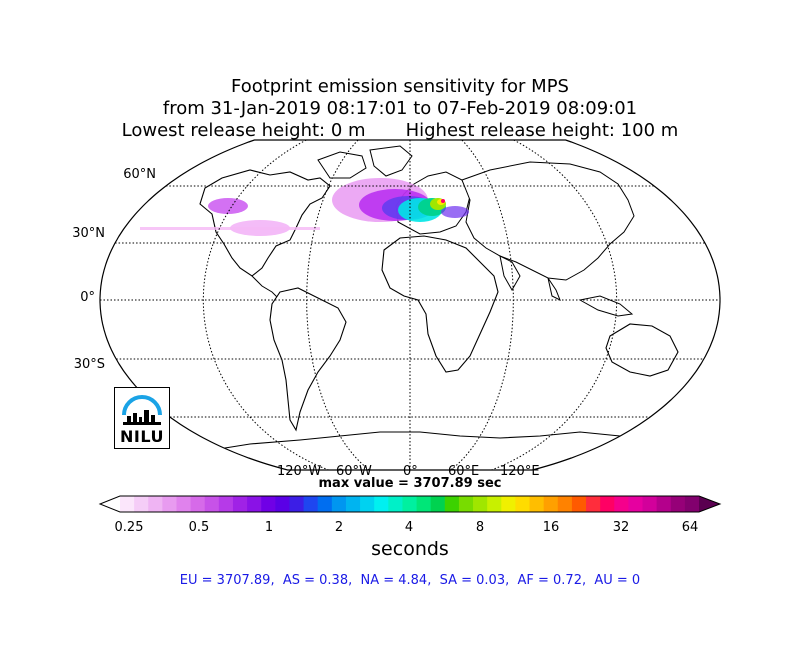  What do you see at coordinates (410, 483) in the screenshot?
I see `max-value-label: max value = 3707.89 sec` at bounding box center [410, 483].